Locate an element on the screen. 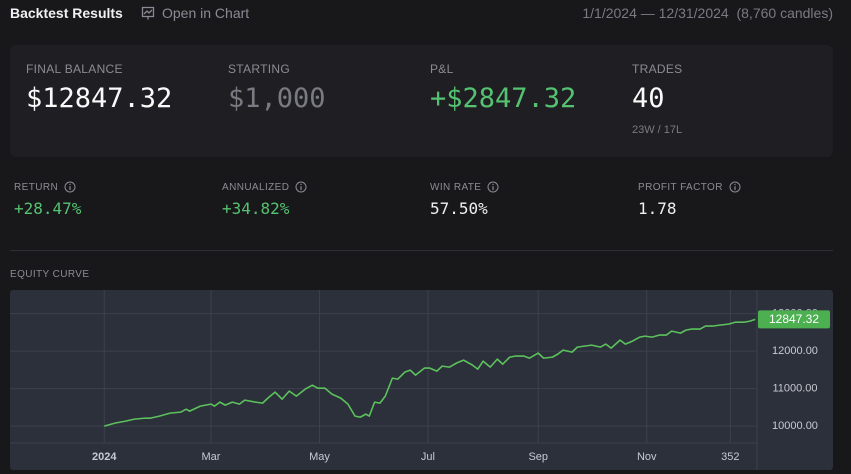 Image resolution: width=851 pixels, height=474 pixels. summary-label: STARTING is located at coordinates (259, 69).